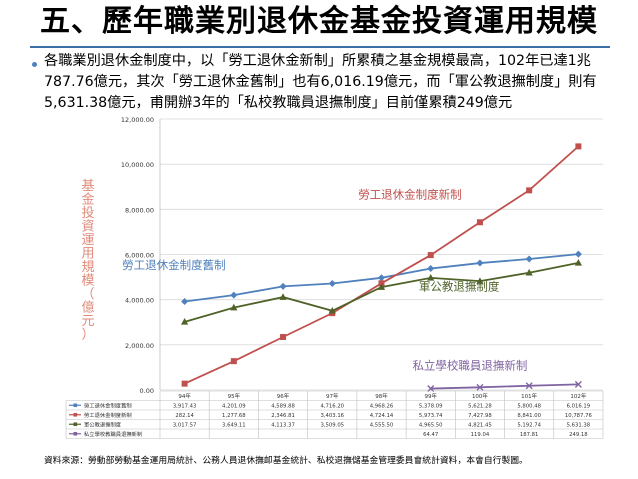 The image size is (638, 479). What do you see at coordinates (431, 425) in the screenshot?
I see `data-label: 4,965.50` at bounding box center [431, 425].